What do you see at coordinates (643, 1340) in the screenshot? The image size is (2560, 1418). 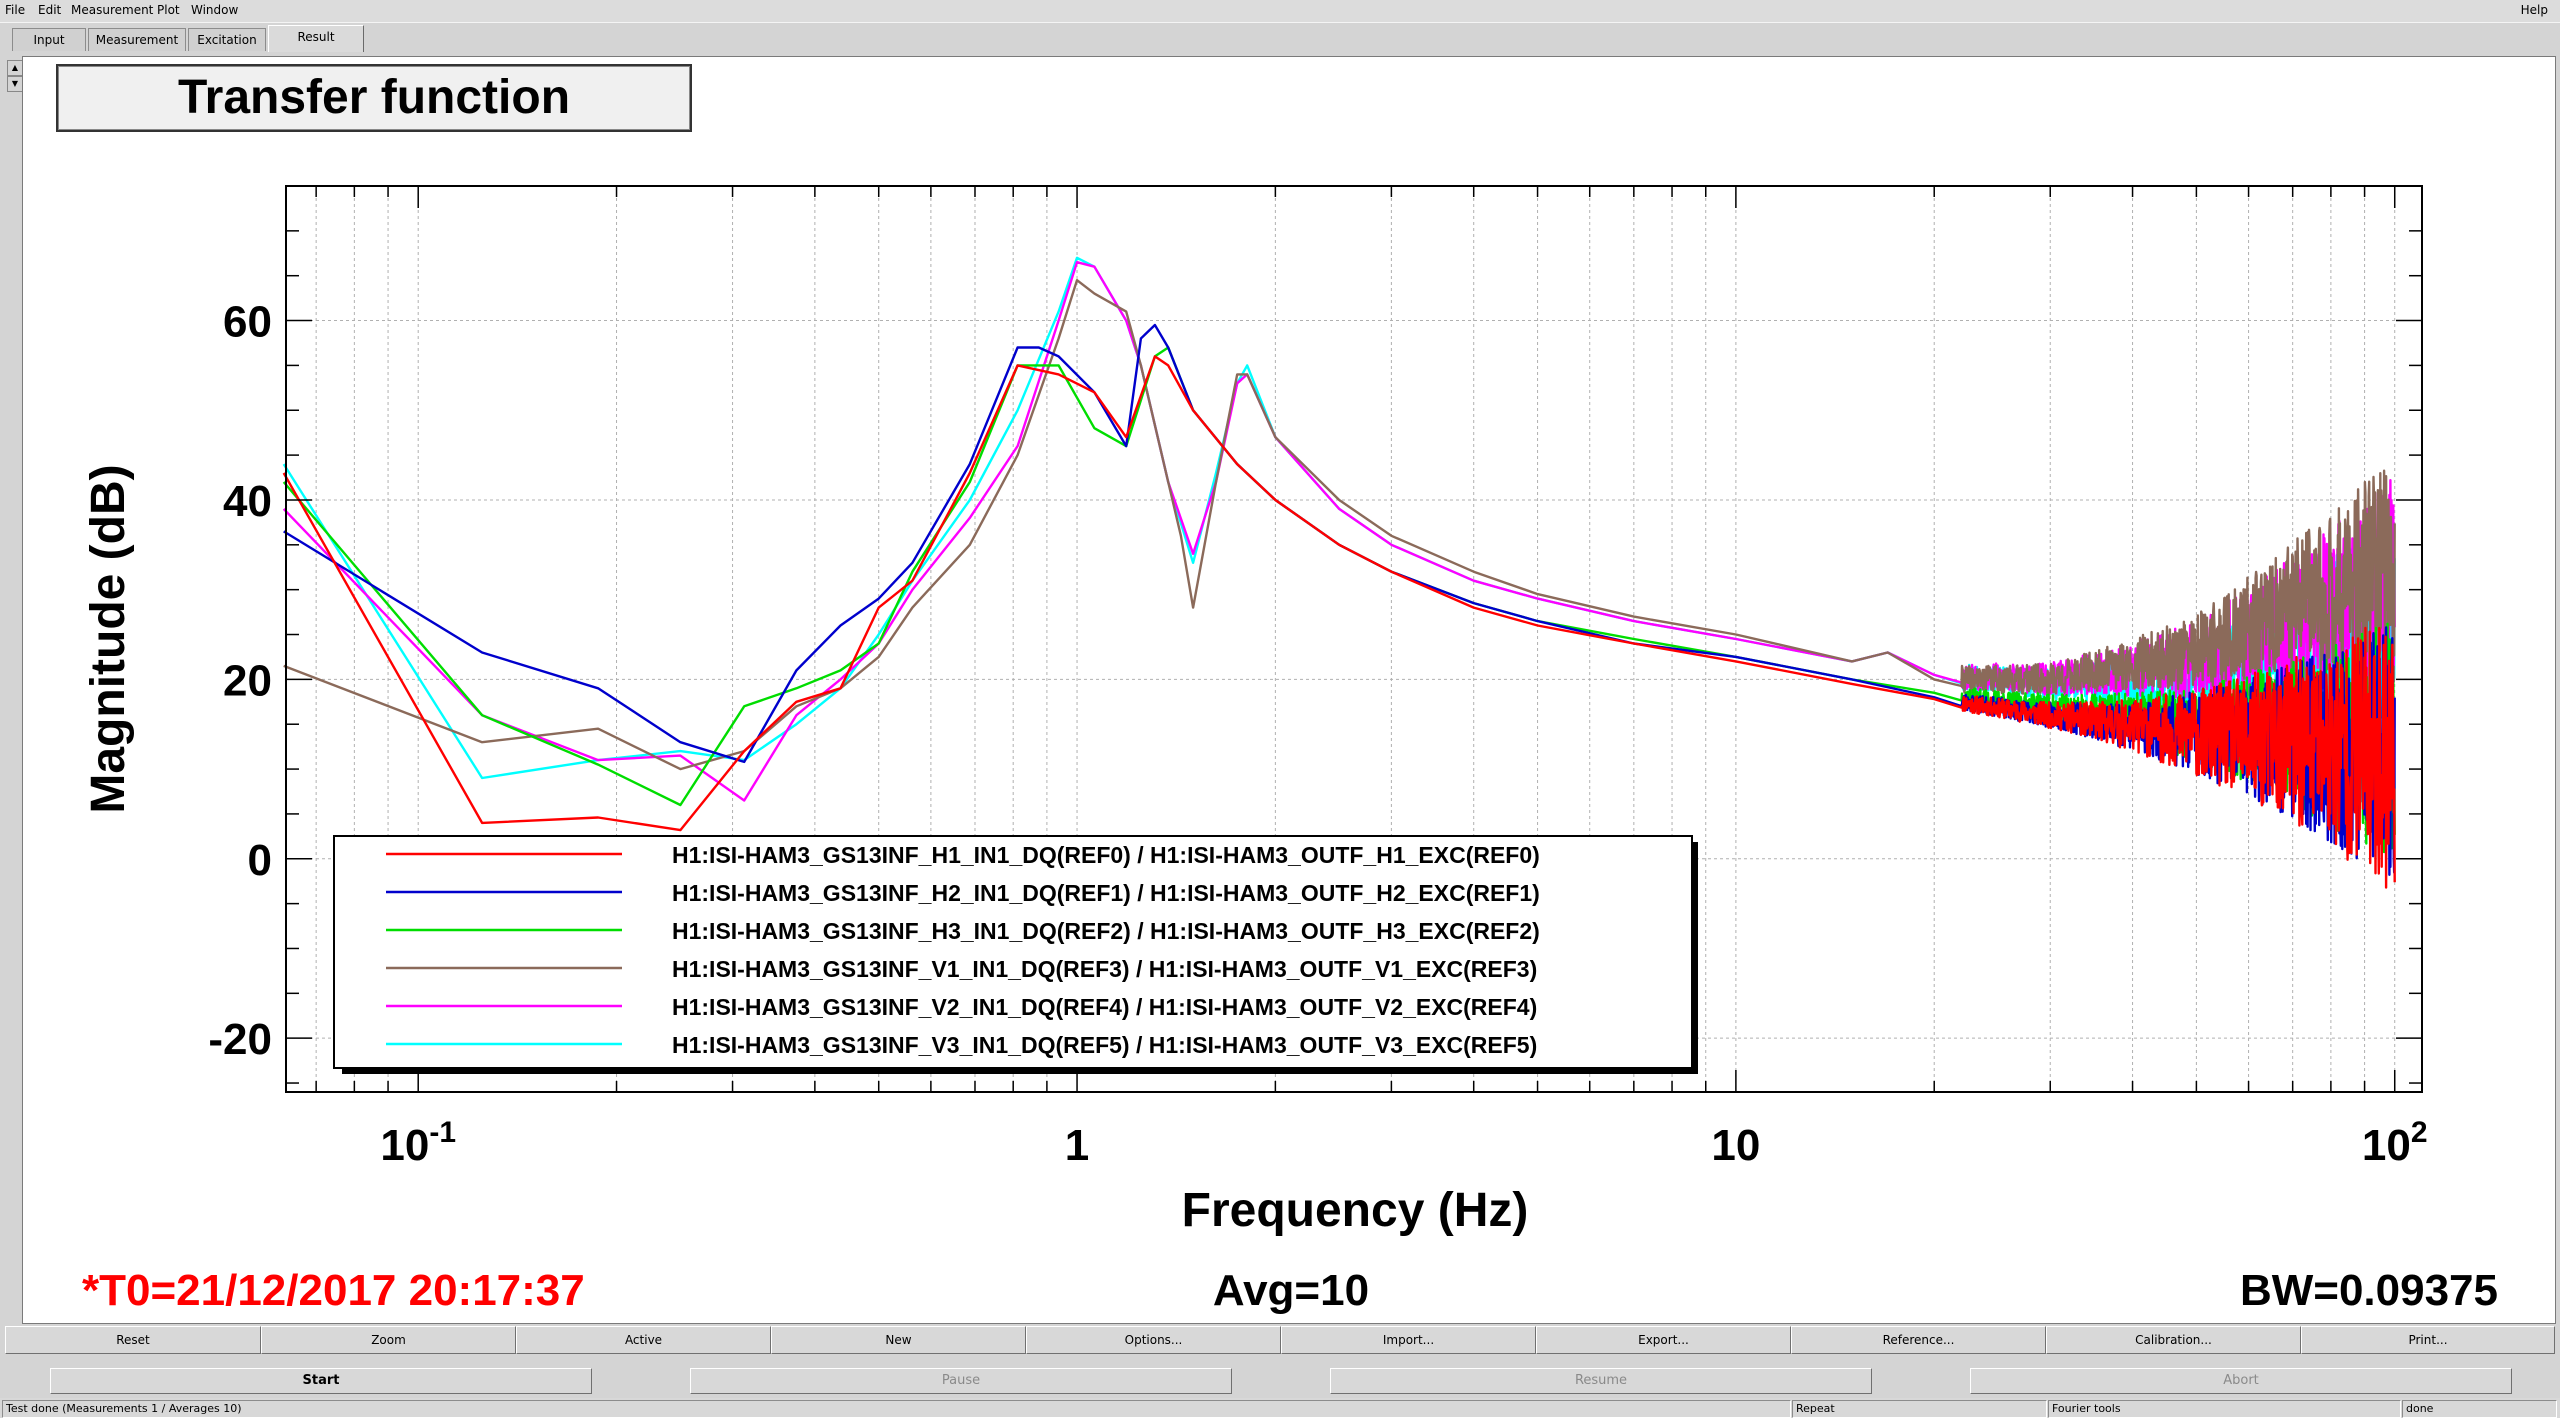 I see `active-button: Active` at bounding box center [643, 1340].